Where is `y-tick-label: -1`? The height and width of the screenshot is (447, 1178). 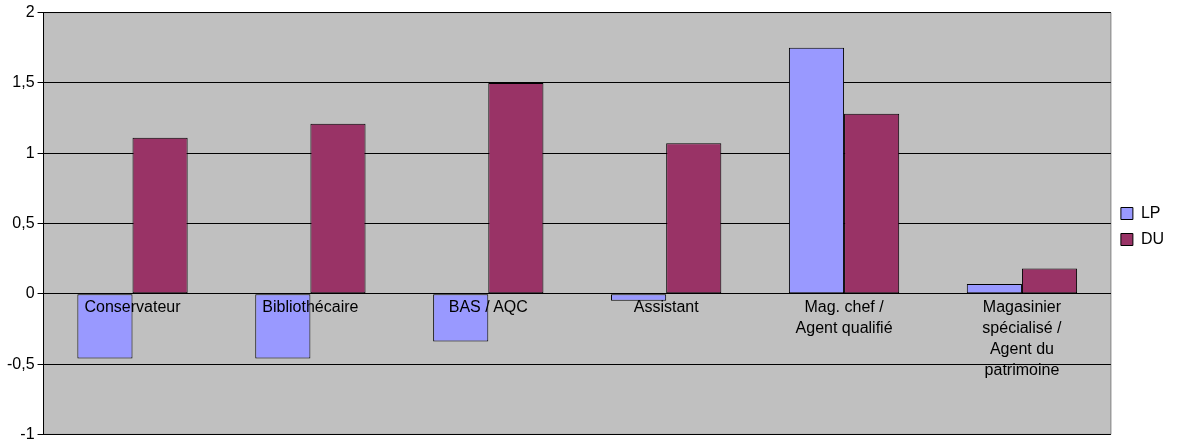 y-tick-label: -1 is located at coordinates (27, 433).